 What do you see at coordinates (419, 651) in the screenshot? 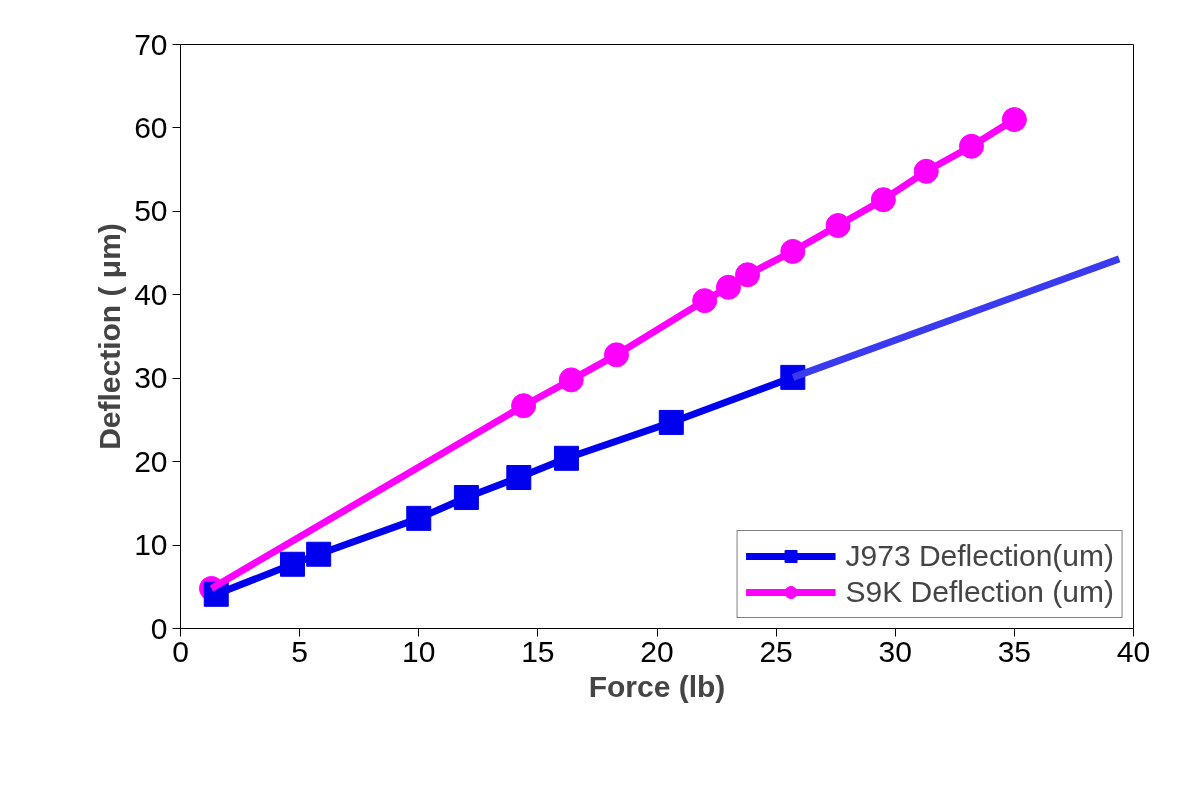
I see `x-tick-label: 10` at bounding box center [419, 651].